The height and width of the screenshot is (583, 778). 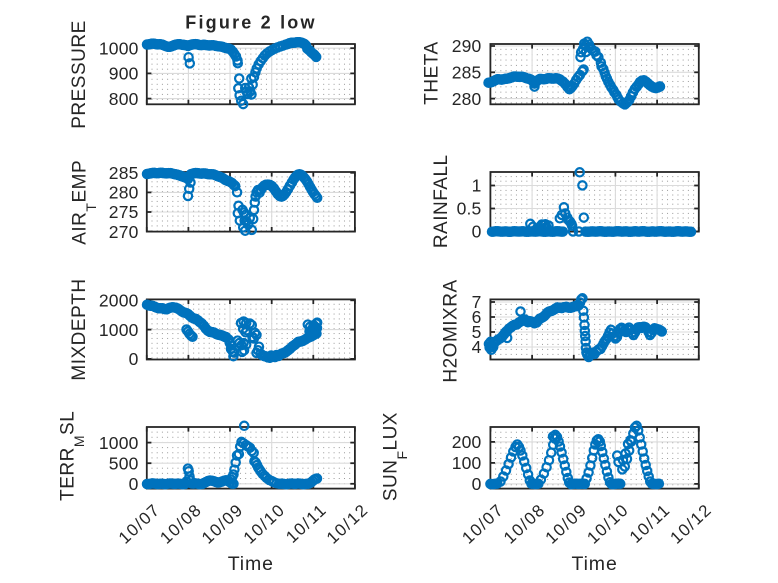 I want to click on svg-text: 500, so click(x=124, y=463).